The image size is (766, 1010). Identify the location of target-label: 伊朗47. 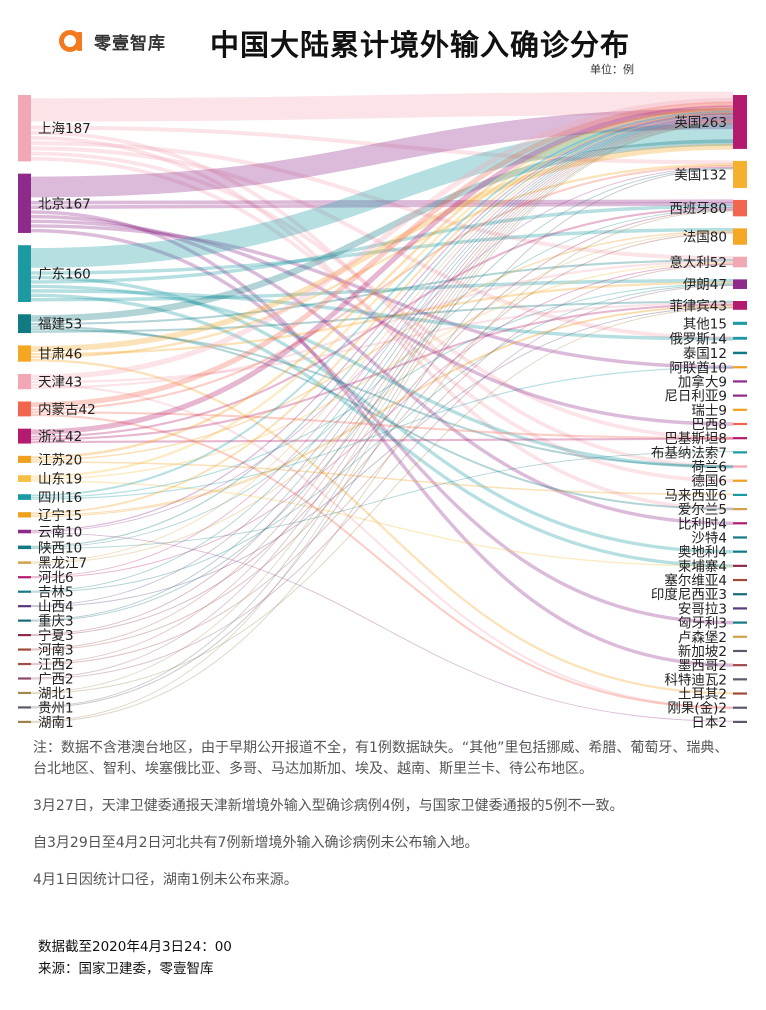
(705, 285).